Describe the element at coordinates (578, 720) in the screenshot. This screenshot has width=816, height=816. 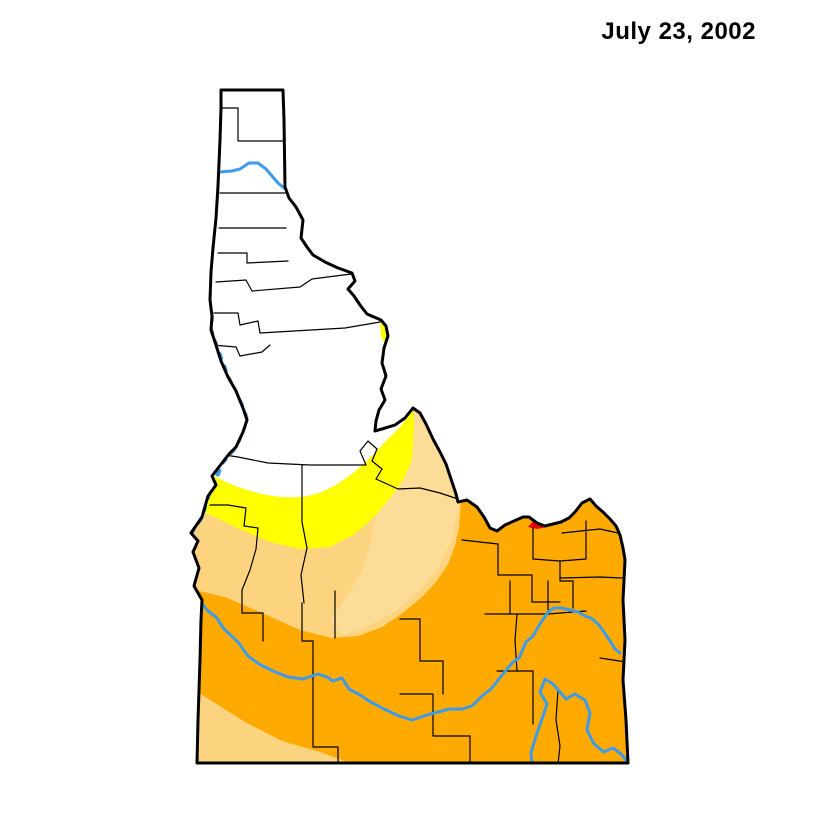
I see `bear-river` at that location.